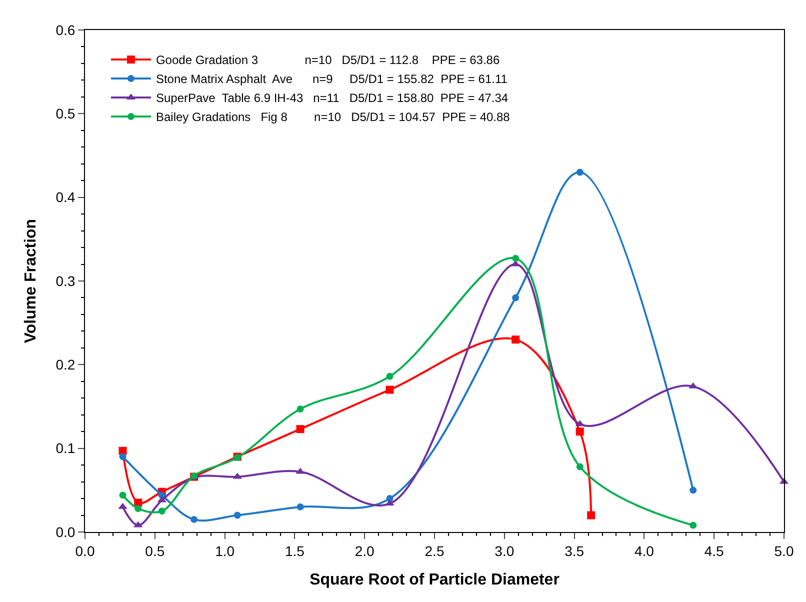 The image size is (806, 602). Describe the element at coordinates (434, 550) in the screenshot. I see `x-tick-label: 2.5` at that location.